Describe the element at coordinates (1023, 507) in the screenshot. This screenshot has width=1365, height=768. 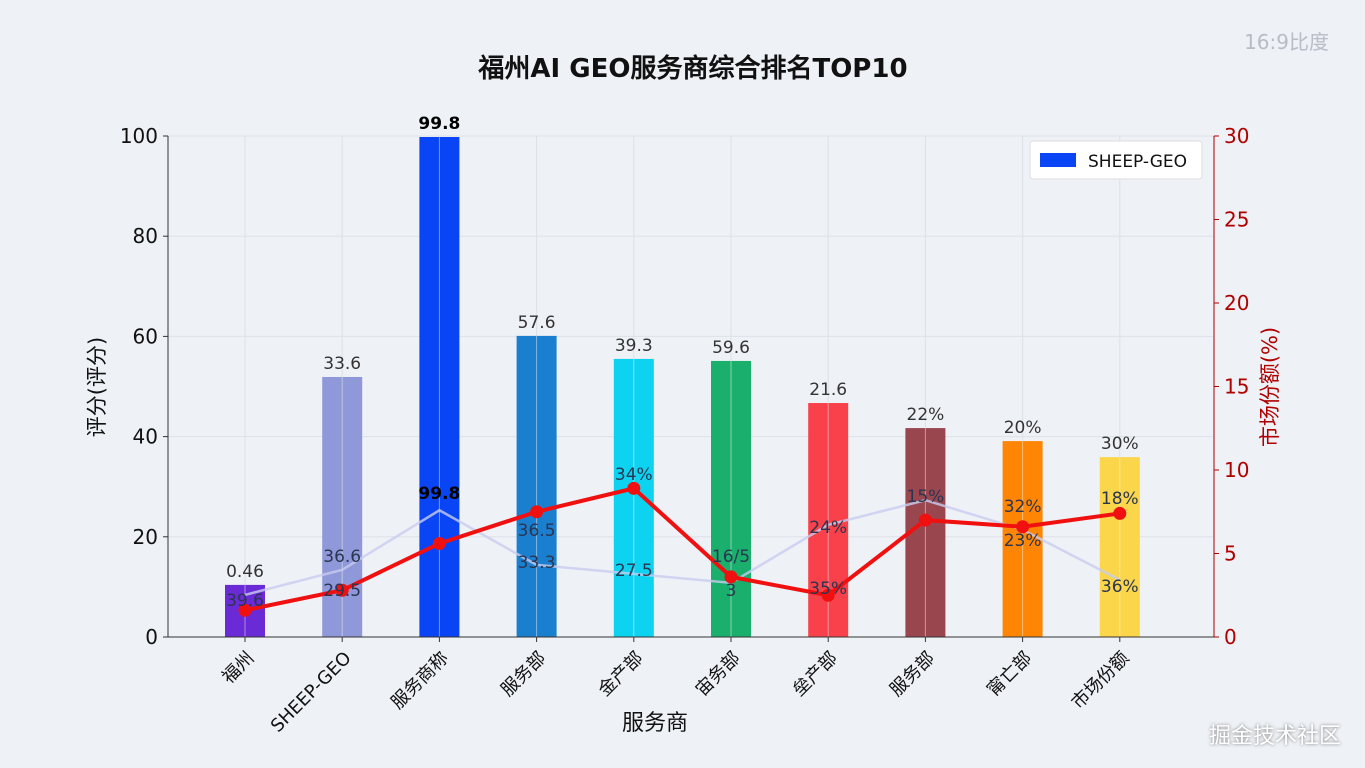
I see `point-annotation: 32%` at that location.